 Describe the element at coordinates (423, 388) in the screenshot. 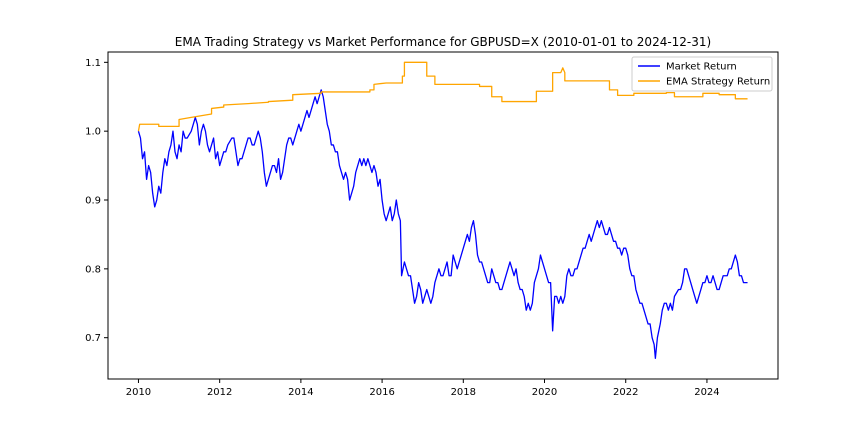

I see `x-axis: 2010 2012 2014 2016 2018 2020 2022 2024` at that location.